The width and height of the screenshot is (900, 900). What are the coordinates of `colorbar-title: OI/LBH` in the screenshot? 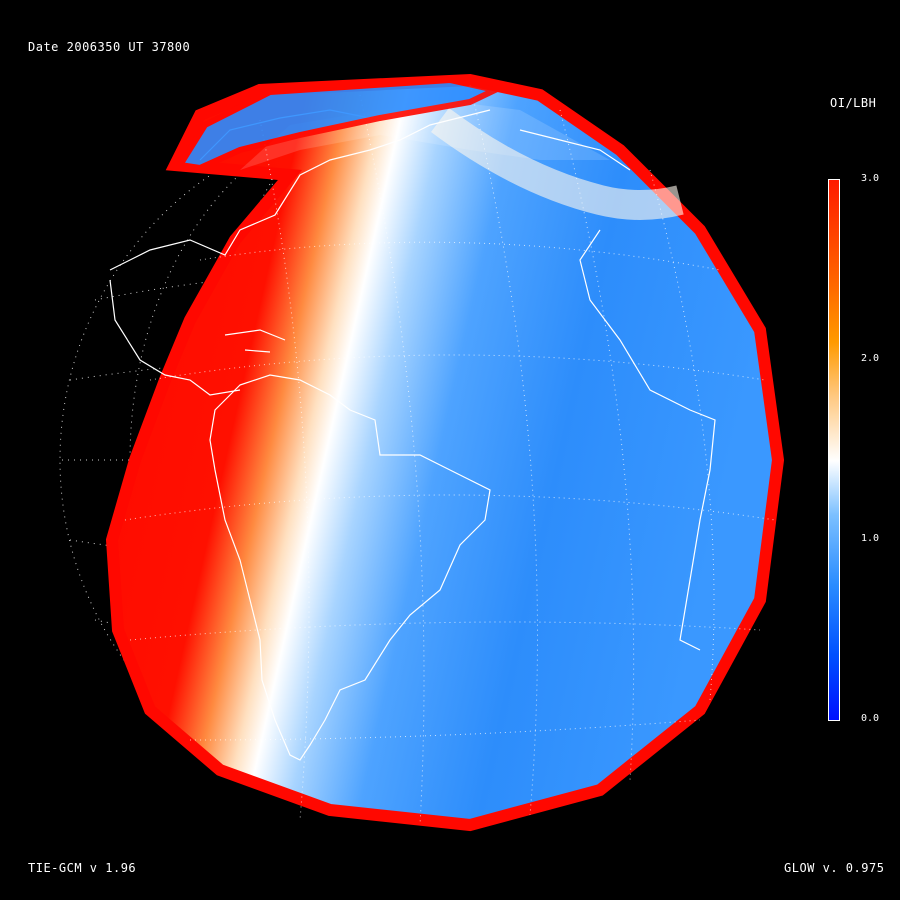 It's located at (853, 103).